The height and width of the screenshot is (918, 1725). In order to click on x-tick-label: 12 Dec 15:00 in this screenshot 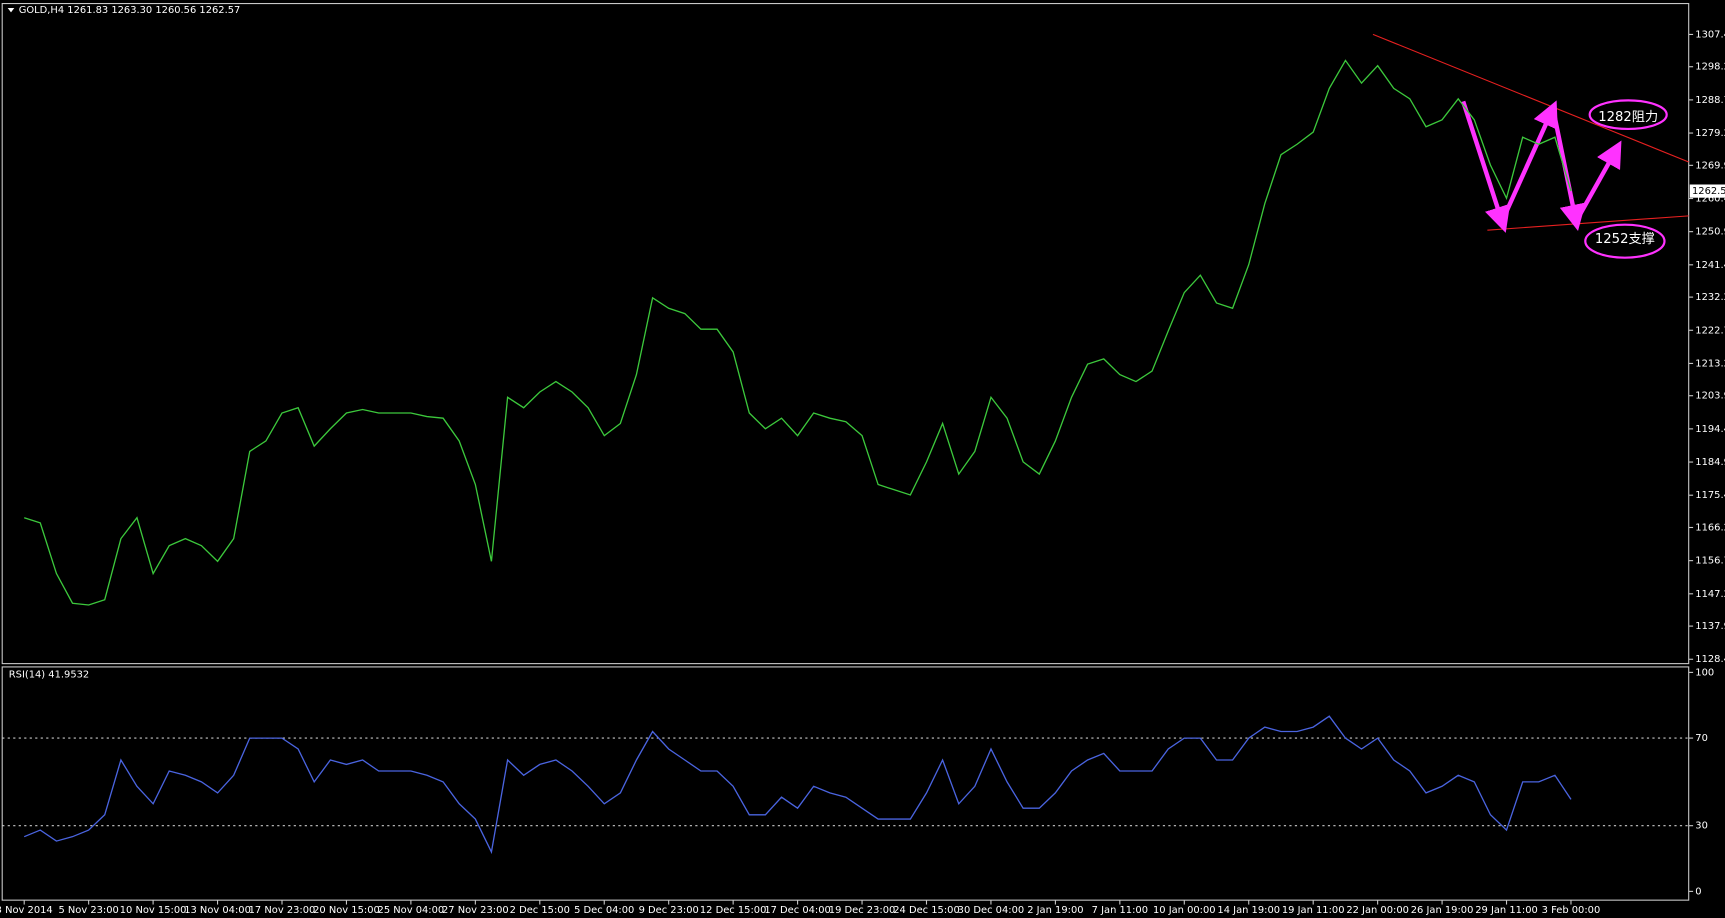, I will do `click(733, 910)`.